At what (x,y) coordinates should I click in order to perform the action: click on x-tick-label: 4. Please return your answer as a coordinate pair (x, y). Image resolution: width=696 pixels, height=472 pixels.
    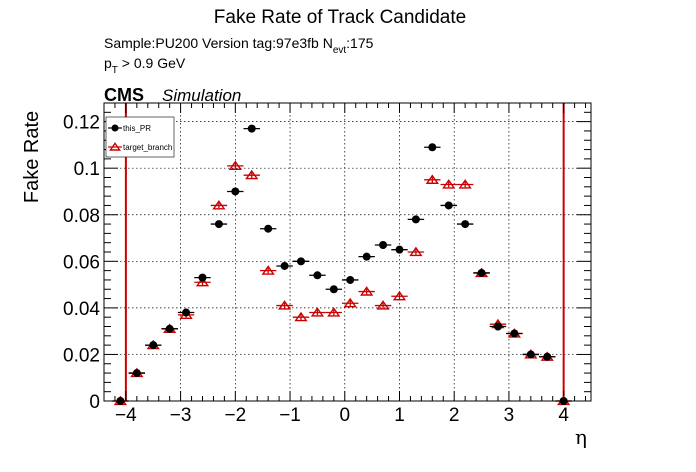
    Looking at the image, I should click on (563, 415).